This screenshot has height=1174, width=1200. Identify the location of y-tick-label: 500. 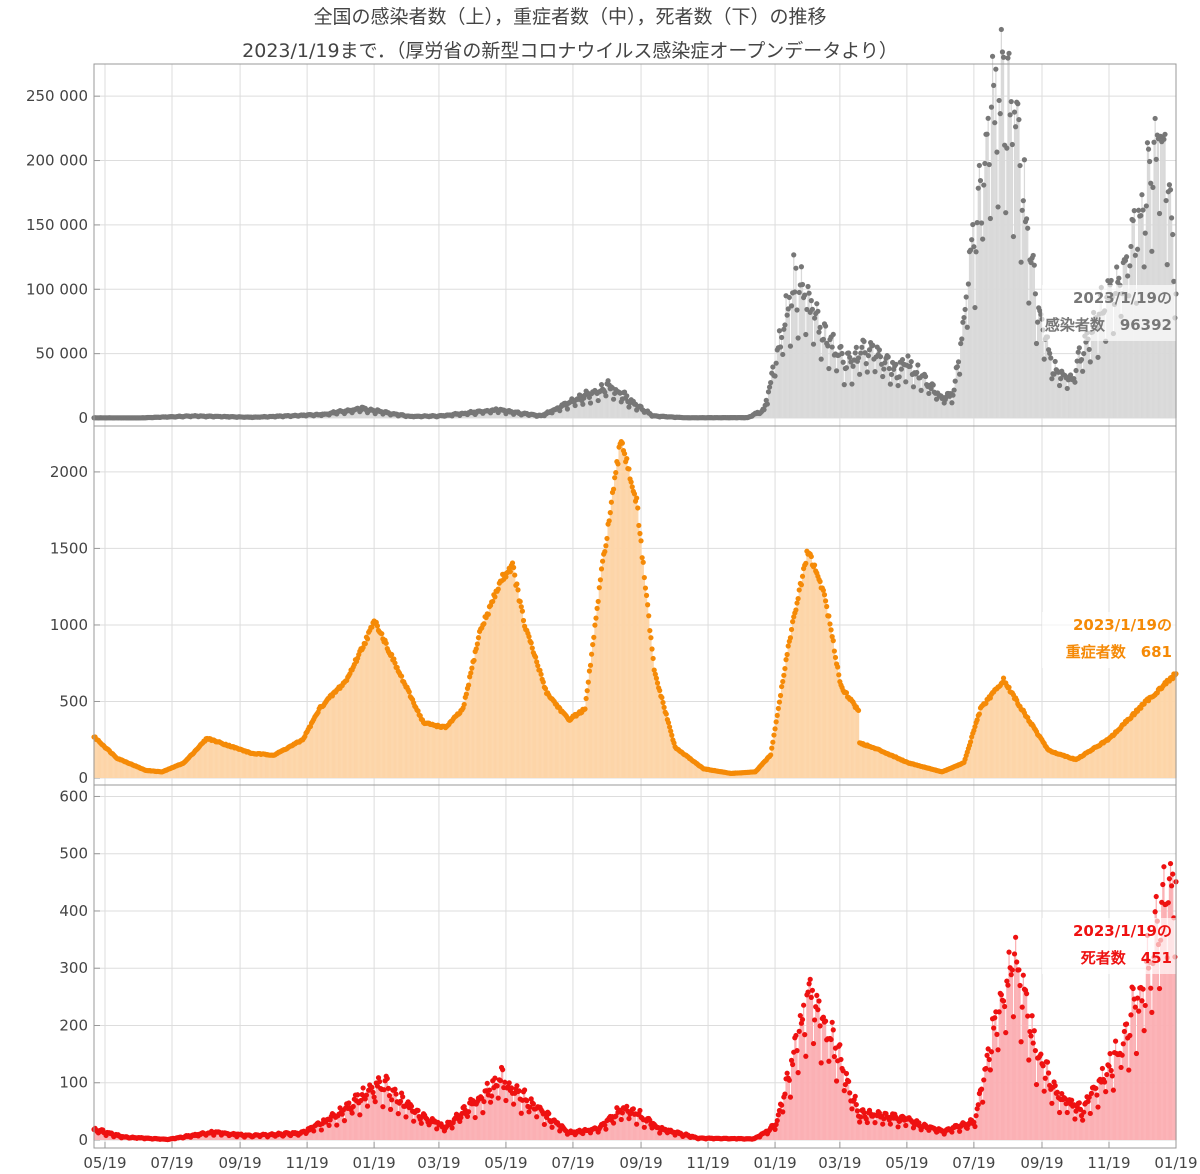
(73, 701).